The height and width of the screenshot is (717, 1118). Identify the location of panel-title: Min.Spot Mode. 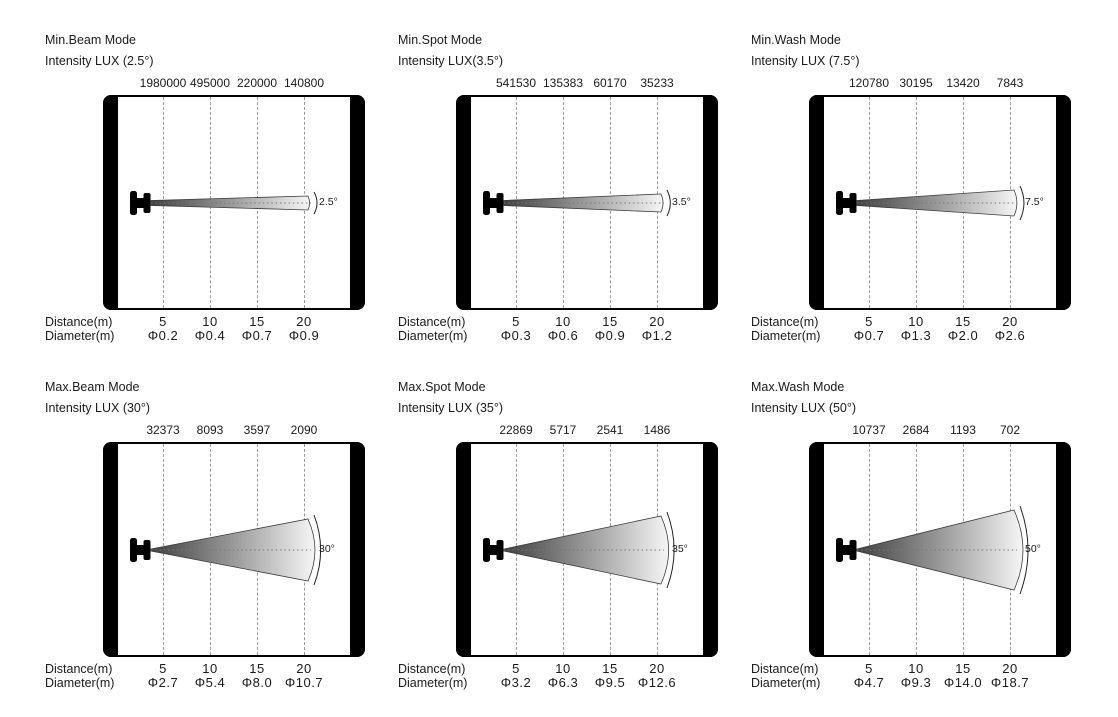
(440, 40).